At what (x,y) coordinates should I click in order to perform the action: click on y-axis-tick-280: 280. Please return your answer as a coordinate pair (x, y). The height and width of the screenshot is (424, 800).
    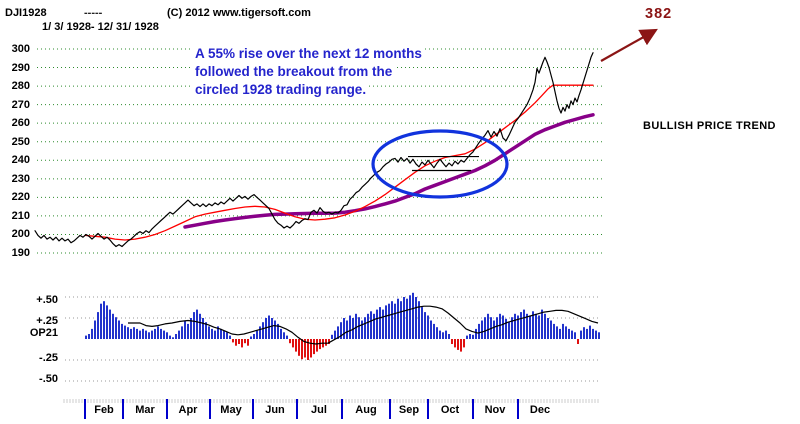
    Looking at the image, I should click on (20, 86).